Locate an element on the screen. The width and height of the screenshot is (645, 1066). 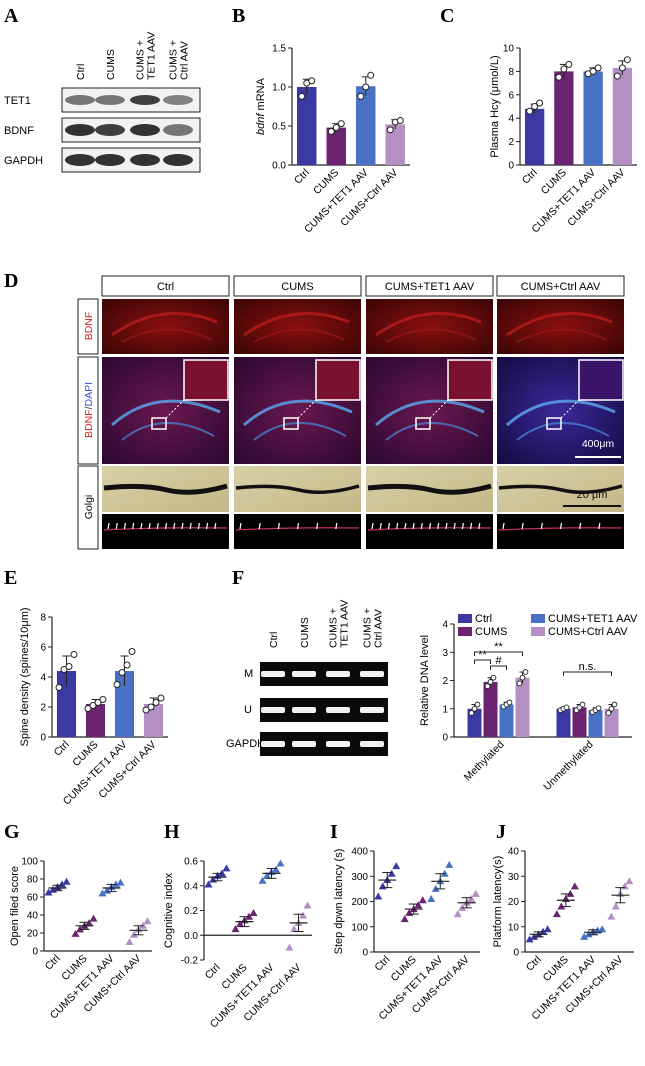
y-tick-label: 40 is located at coordinates (514, 852).